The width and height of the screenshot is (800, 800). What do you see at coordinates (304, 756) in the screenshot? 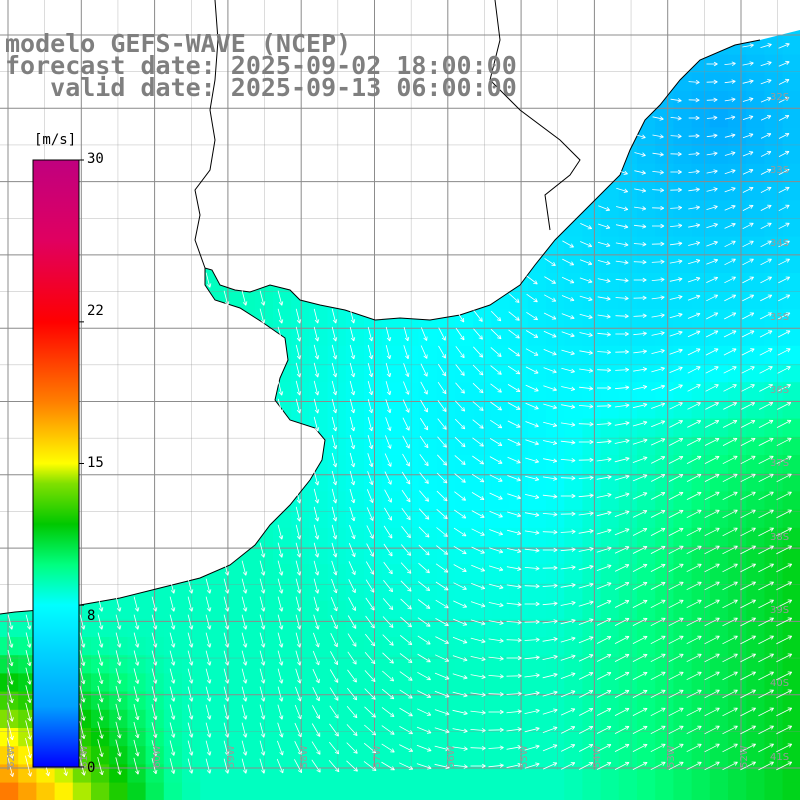
I see `lon-label: 58W` at bounding box center [304, 756].